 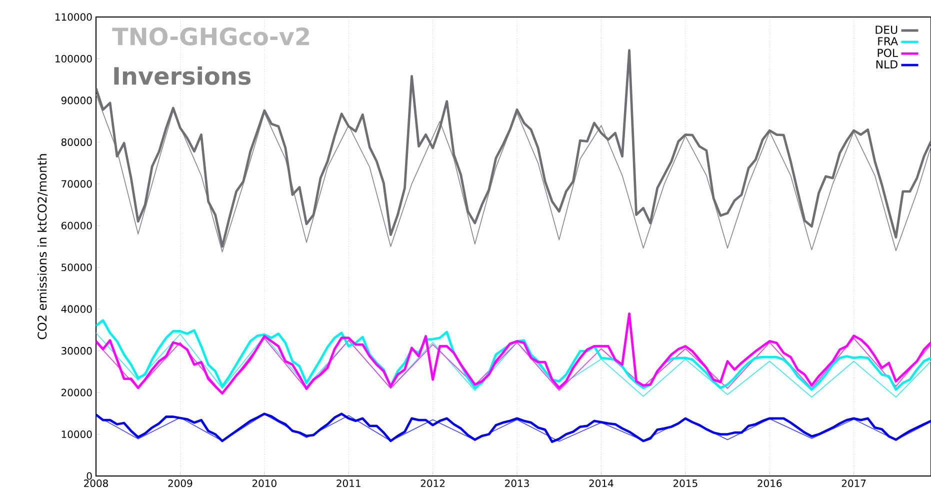 I want to click on x-tick-label: 2016, so click(x=770, y=484).